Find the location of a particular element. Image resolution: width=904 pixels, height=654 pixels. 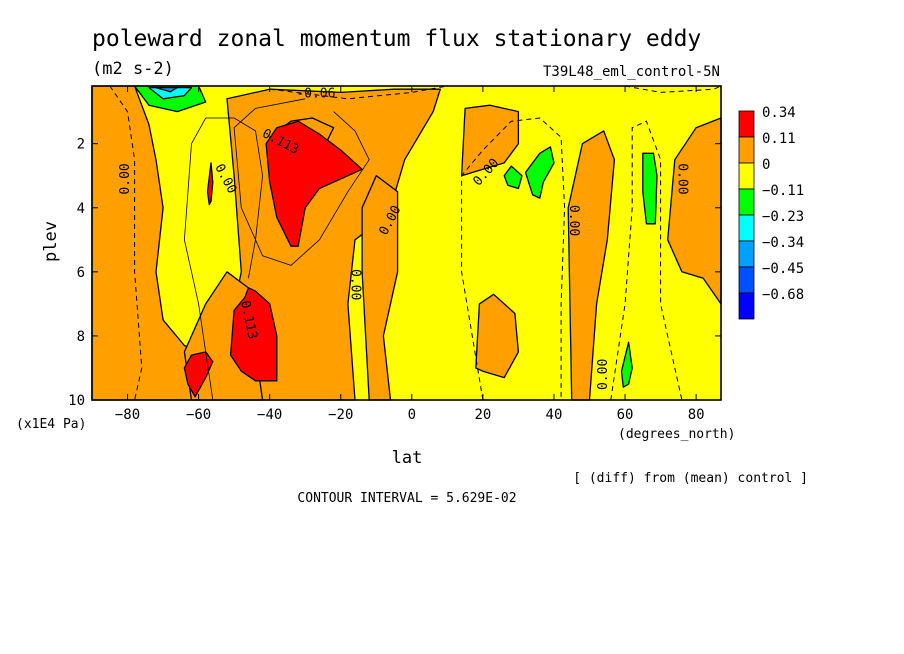

legend-label: 0.34 is located at coordinates (779, 113).